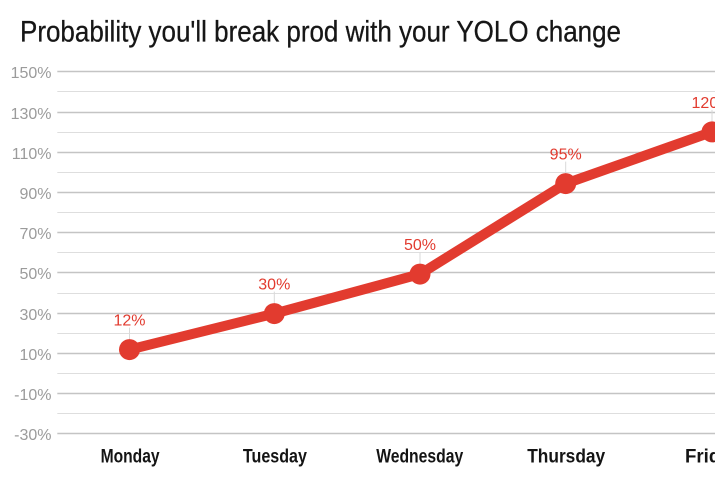  Describe the element at coordinates (566, 457) in the screenshot. I see `svg-text: Thursday` at that location.